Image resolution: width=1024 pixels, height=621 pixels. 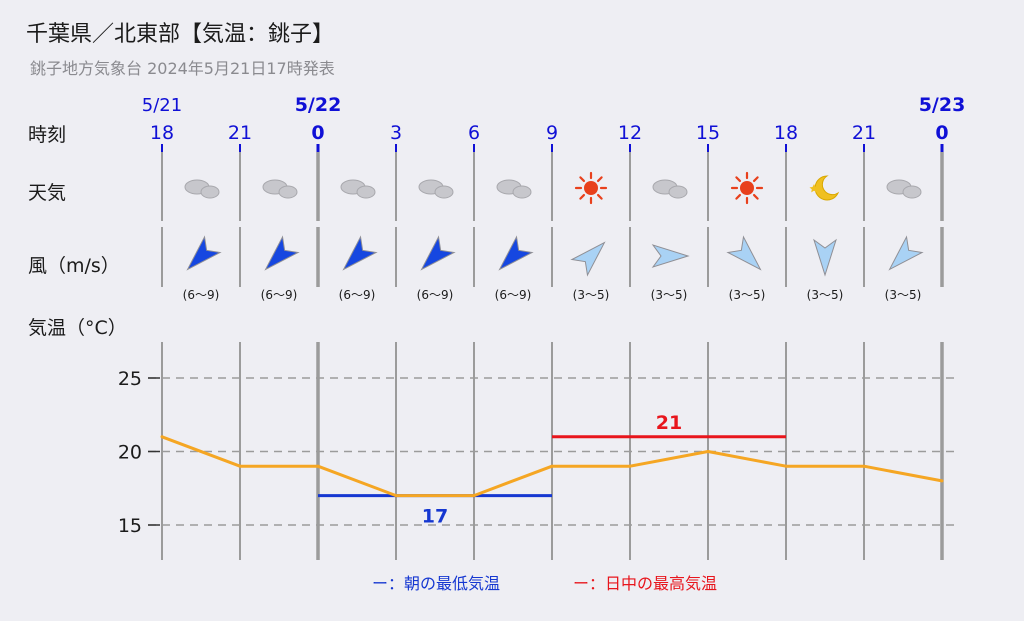 I want to click on row-label-weather: 天気, so click(x=47, y=193).